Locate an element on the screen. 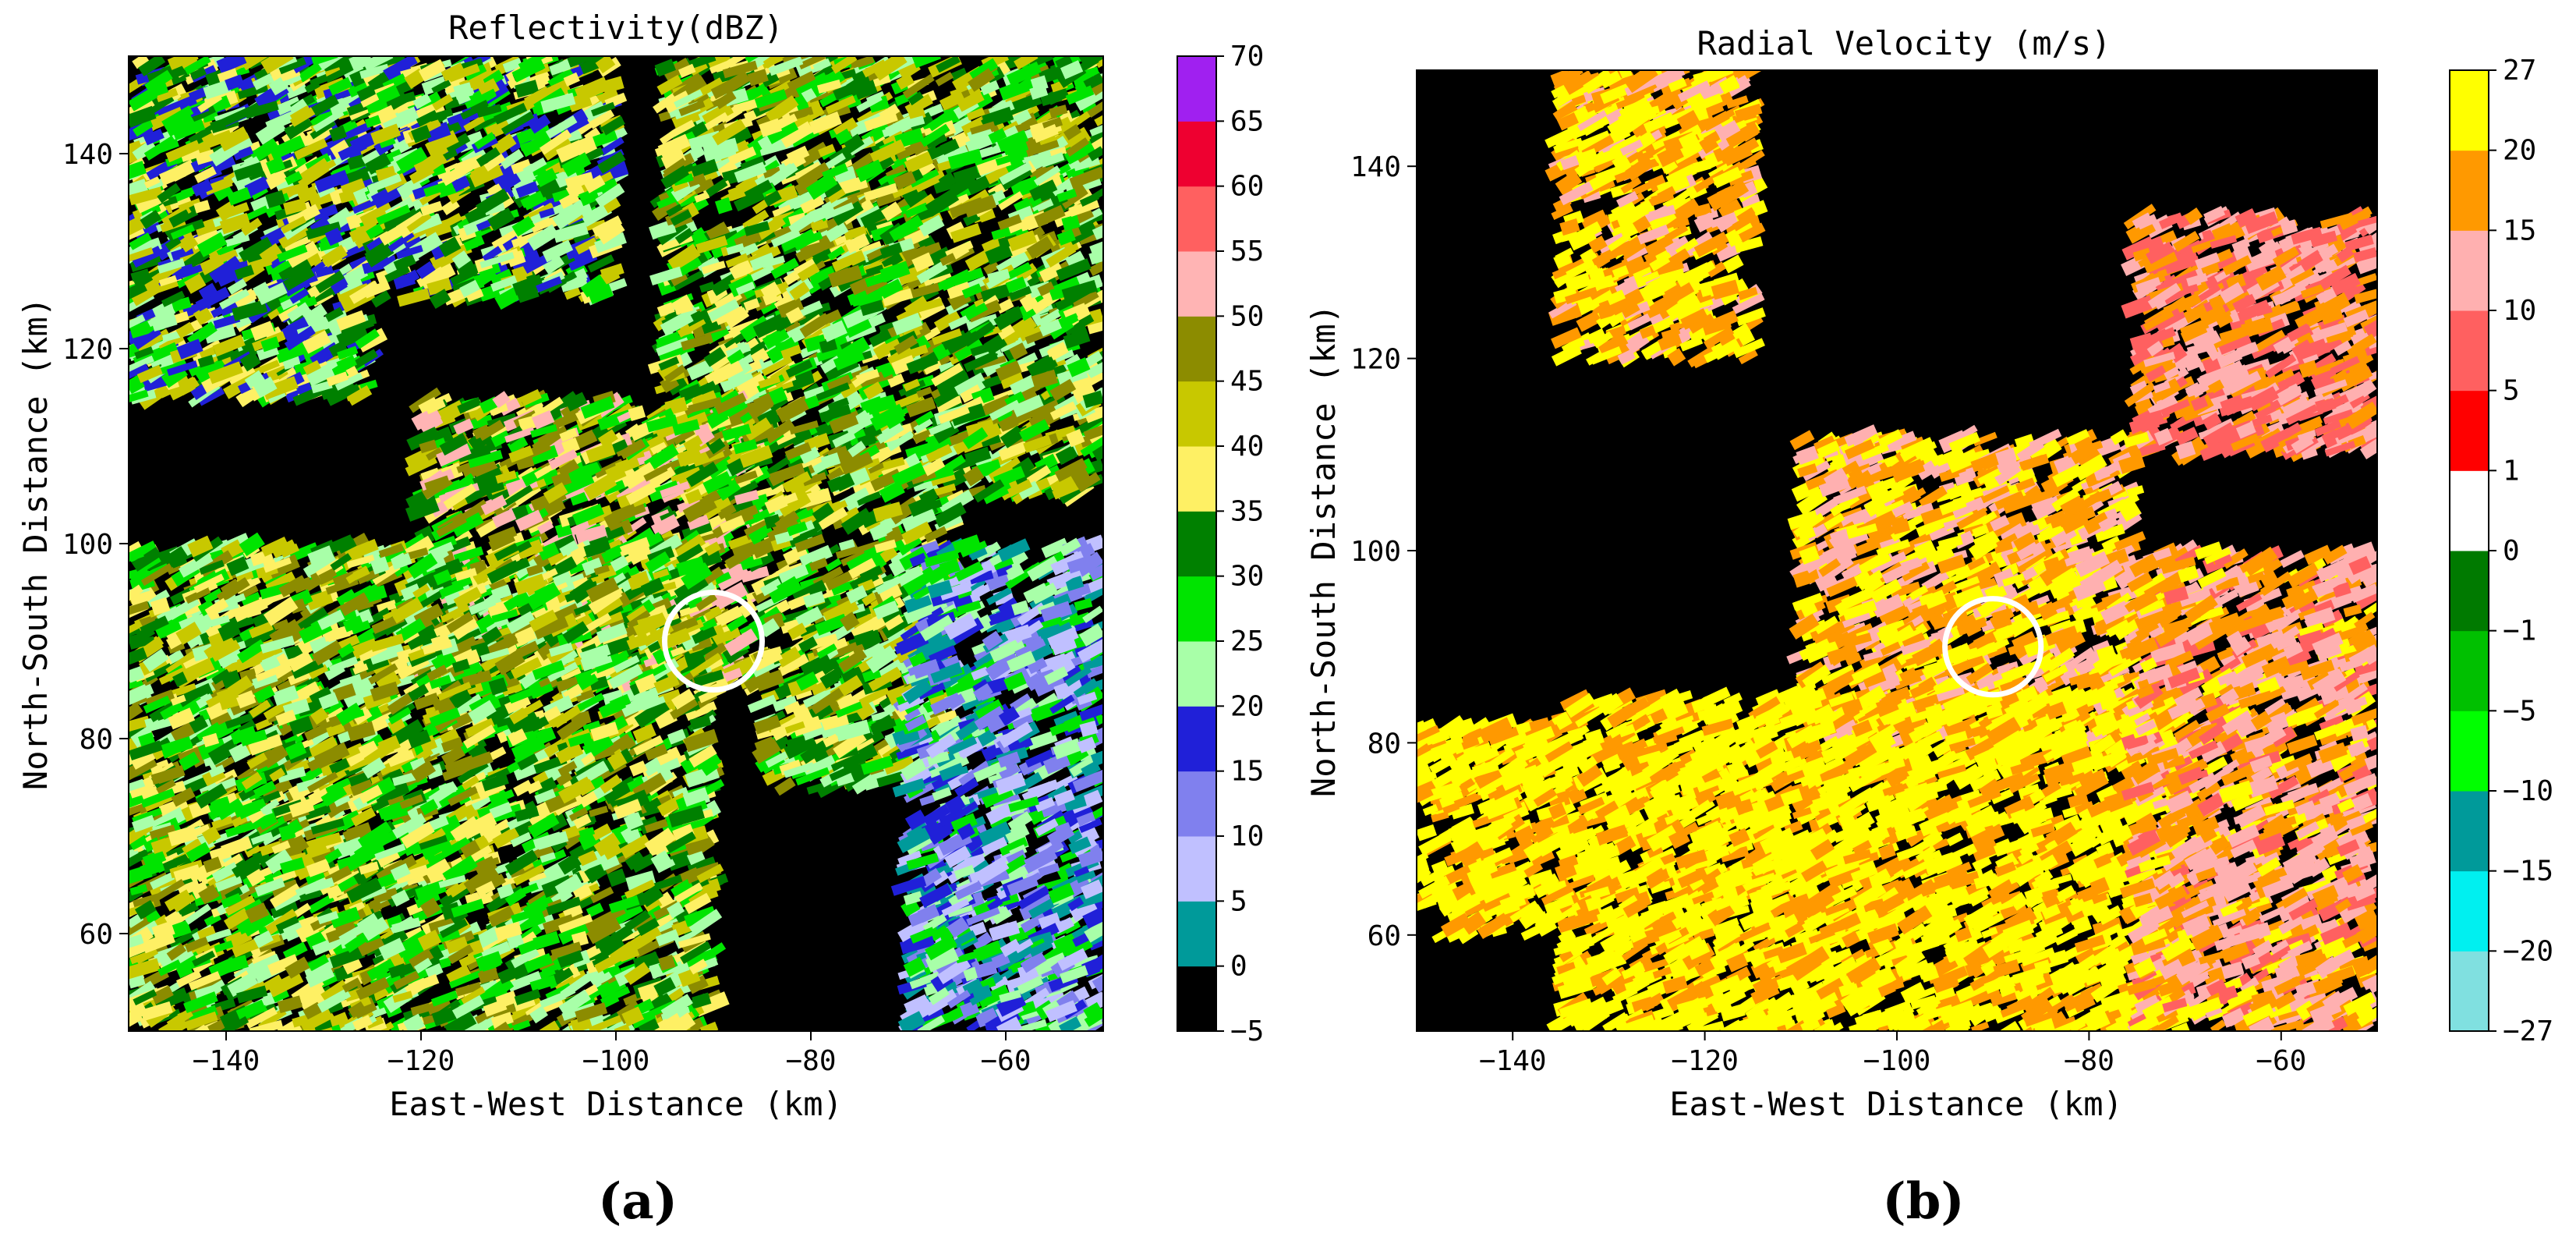 The image size is (2576, 1244). chart-title: Reflectivity(dBZ) is located at coordinates (616, 28).